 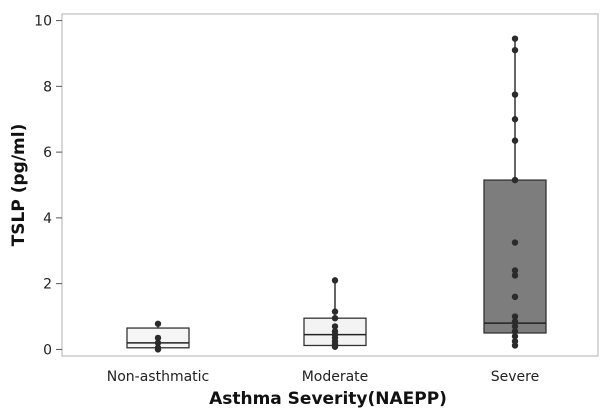 What do you see at coordinates (47, 219) in the screenshot?
I see `y-tick-label: 4` at bounding box center [47, 219].